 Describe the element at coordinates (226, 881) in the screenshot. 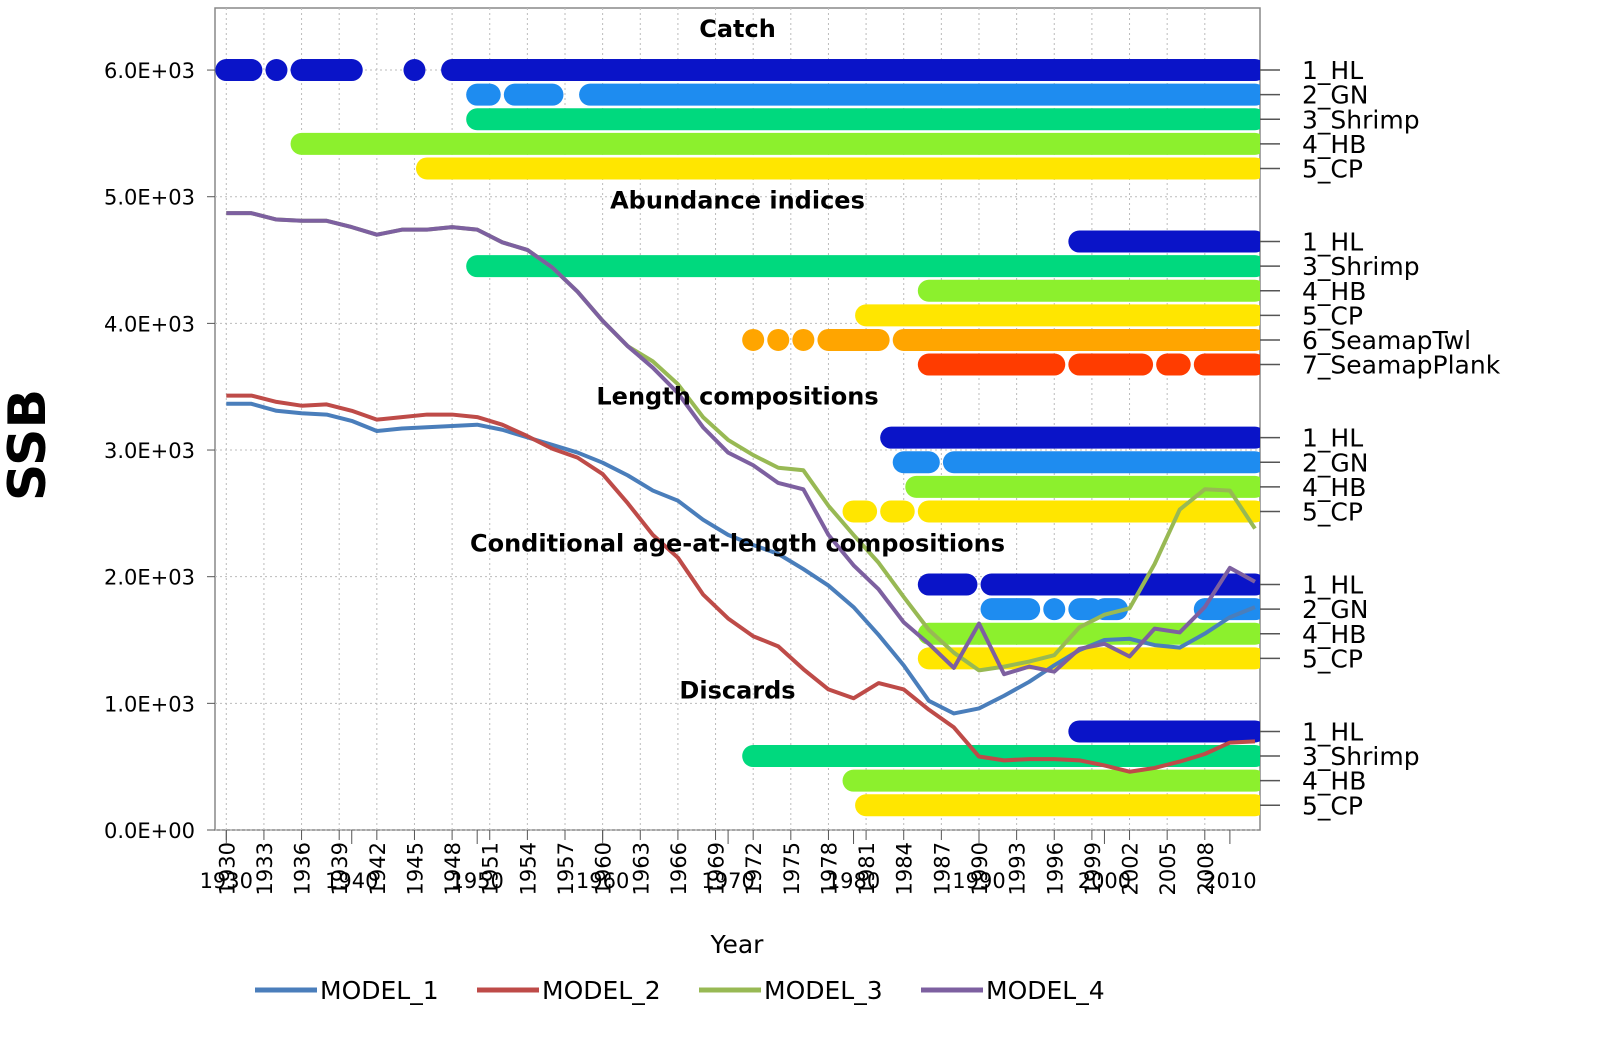

I see `x-tick-label: 1930` at that location.